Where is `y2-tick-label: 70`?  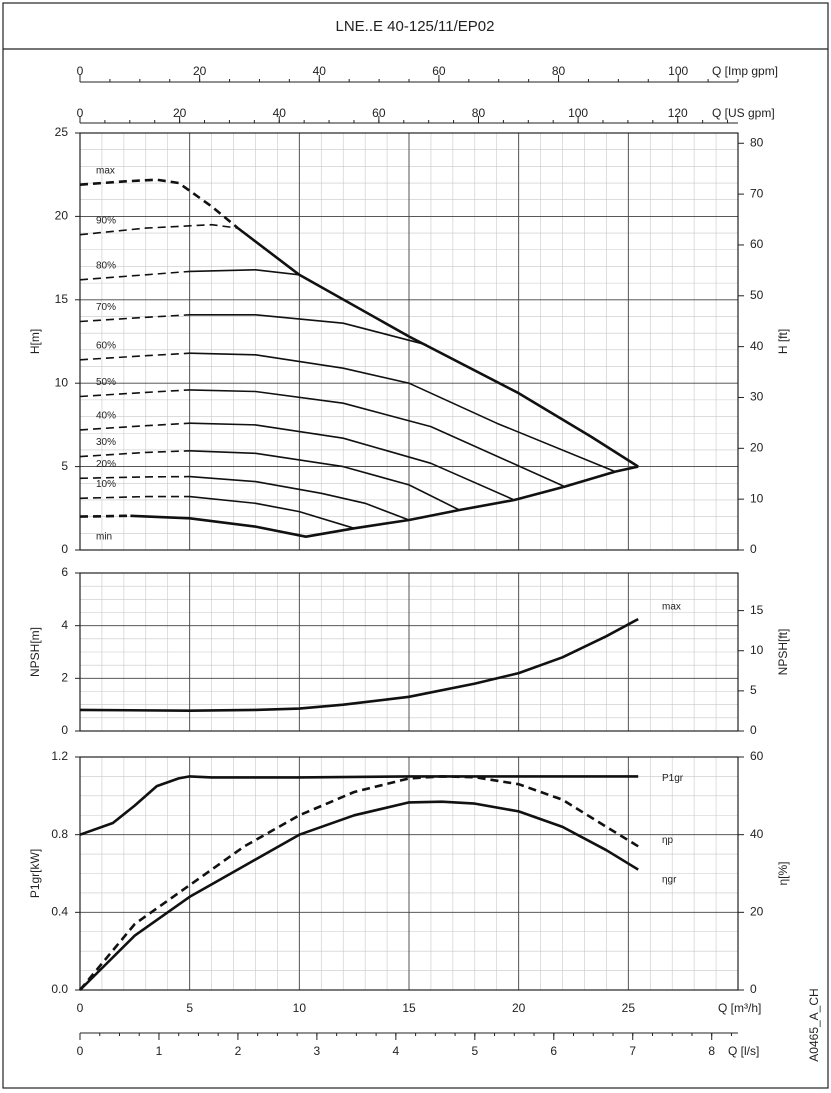
y2-tick-label: 70 is located at coordinates (757, 193).